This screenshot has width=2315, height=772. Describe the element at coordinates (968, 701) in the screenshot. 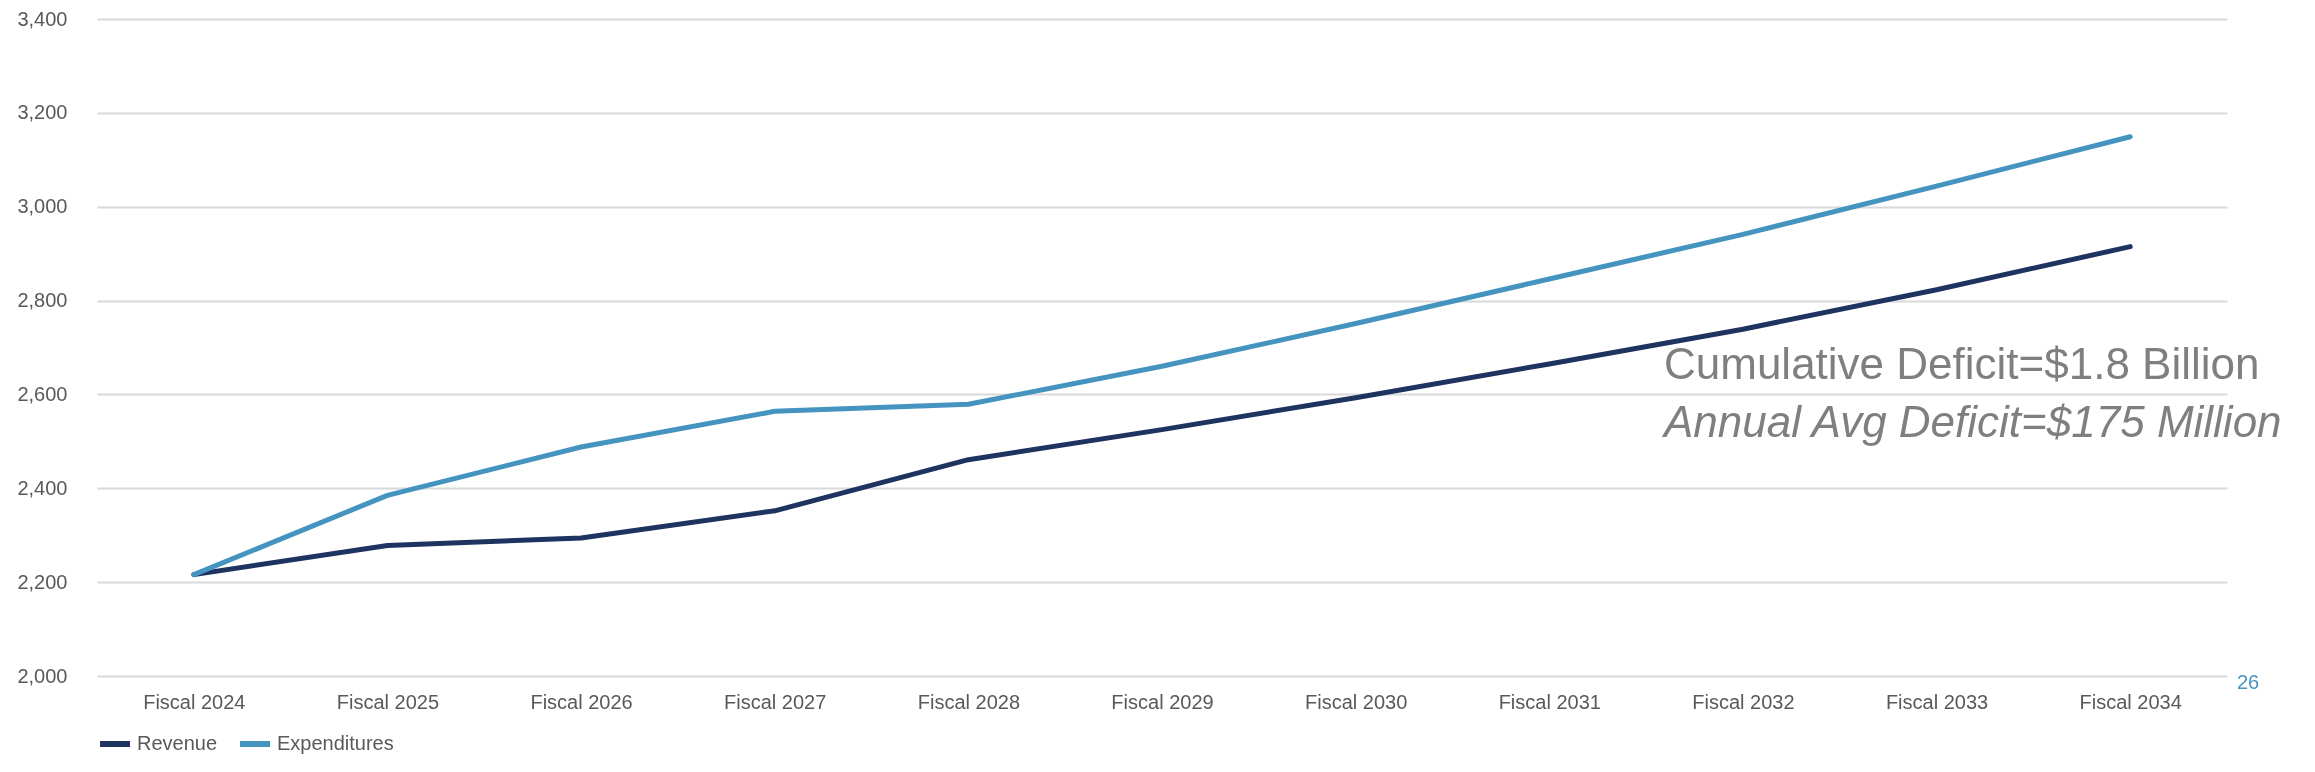

I see `x-tick-label: Fiscal 2028` at that location.